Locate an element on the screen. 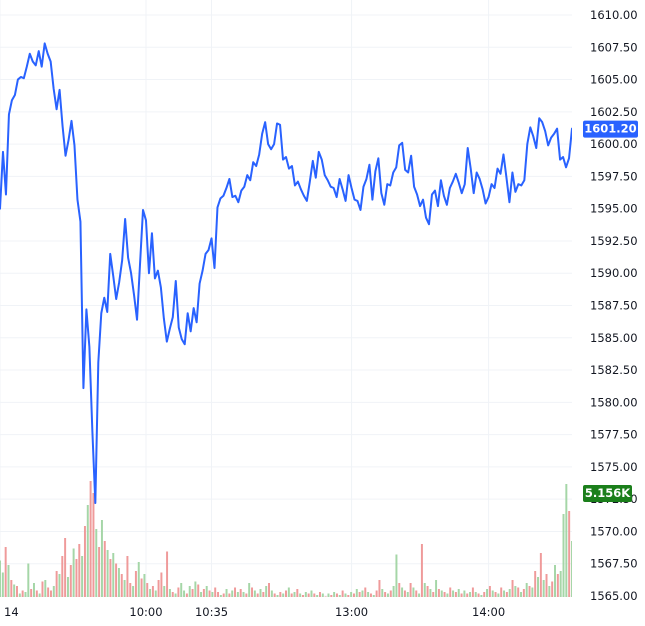  y-axis-panel is located at coordinates (608, 311).